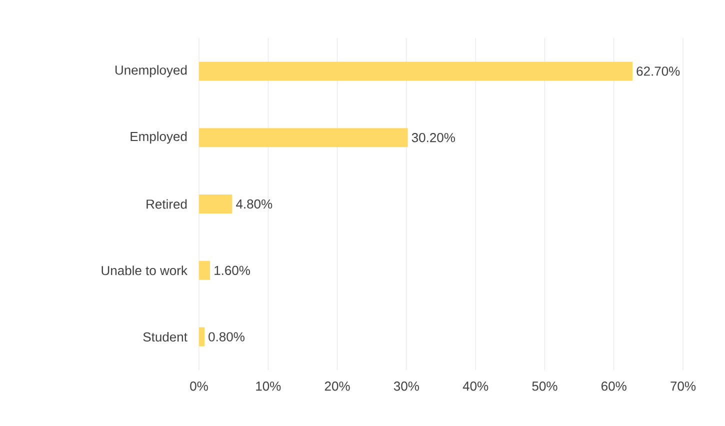 The width and height of the screenshot is (725, 426). I want to click on data-label: 62.70%, so click(658, 71).